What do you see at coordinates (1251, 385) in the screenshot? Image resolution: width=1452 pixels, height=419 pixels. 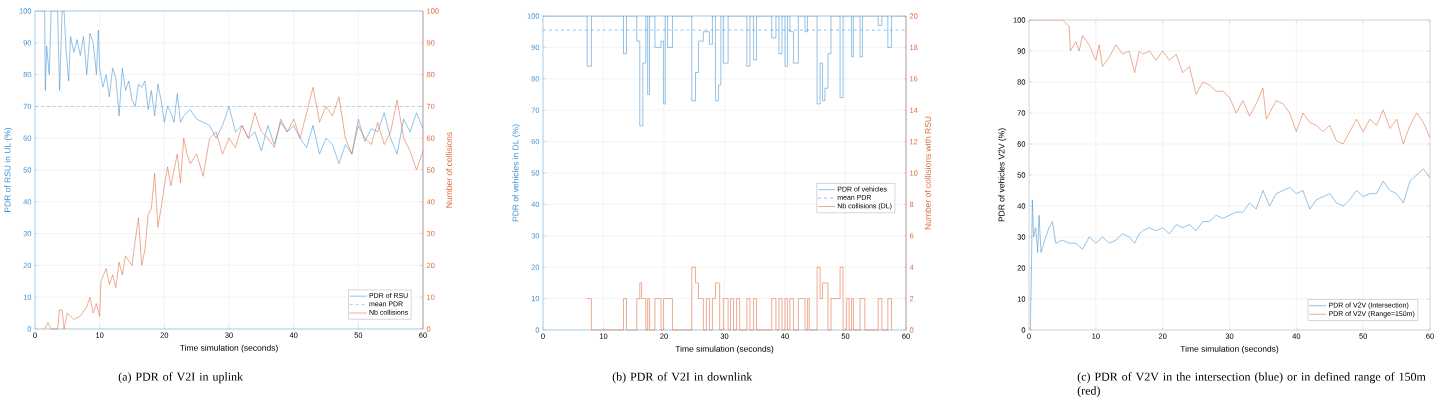 I see `text: (c) PDR of V2V in the intersection (blue) or in defined range of 150m (red)` at bounding box center [1251, 385].